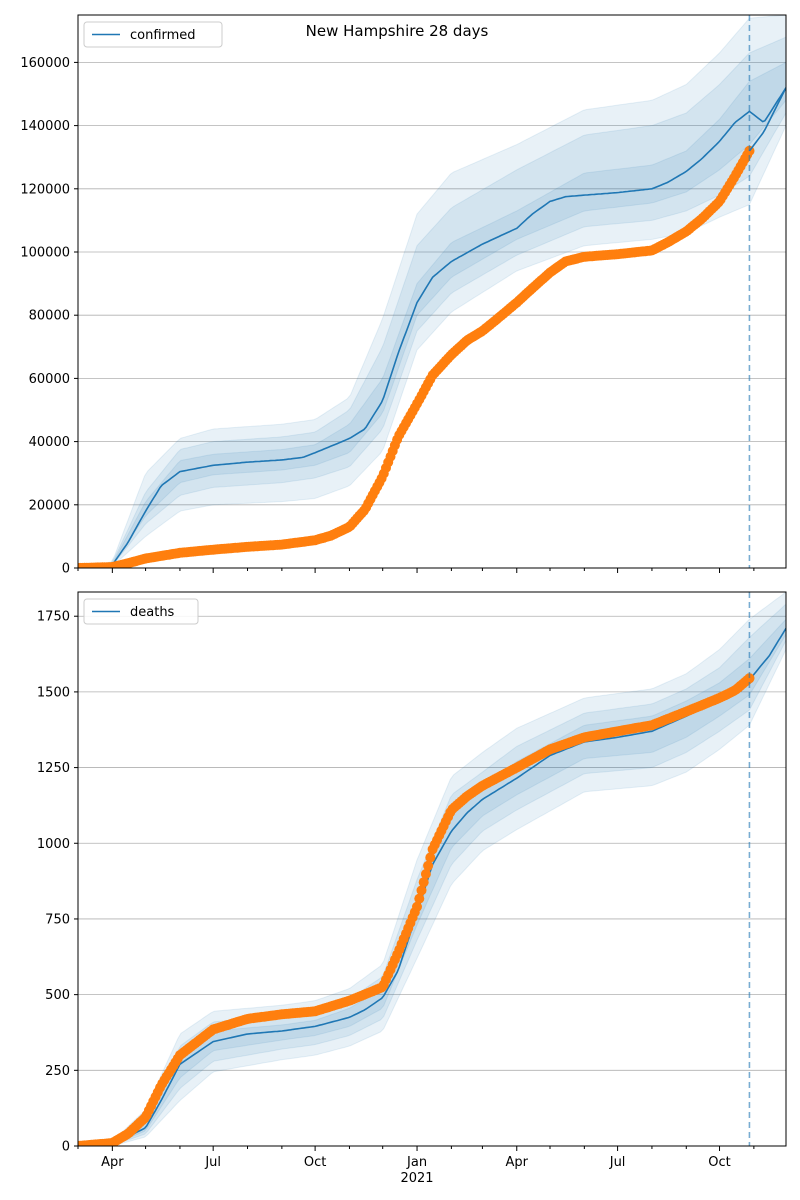 The image size is (800, 1200). Describe the element at coordinates (45, 189) in the screenshot. I see `y-tick-label: 120000` at that location.